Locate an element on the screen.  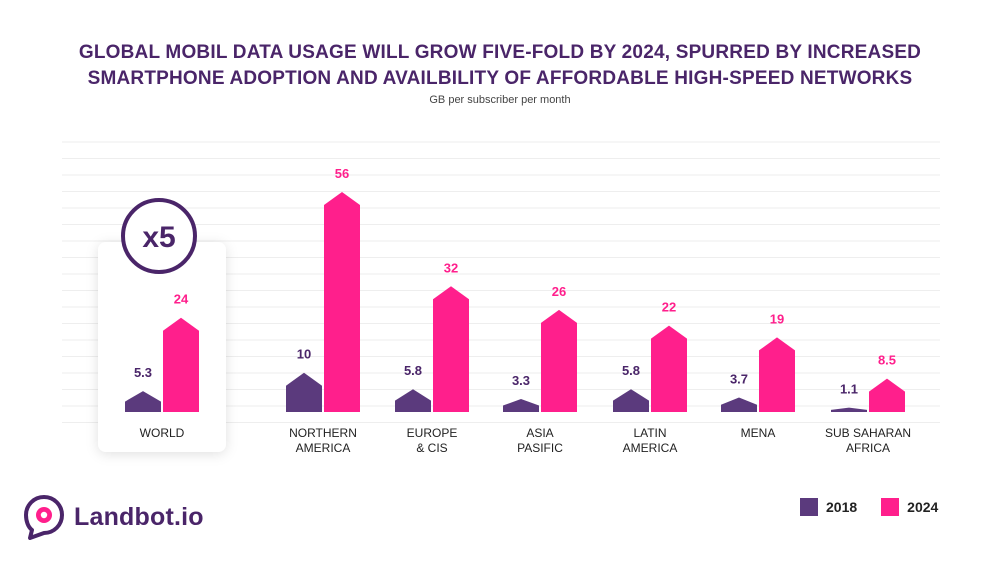
legend-swatch-2018 is located at coordinates (809, 507).